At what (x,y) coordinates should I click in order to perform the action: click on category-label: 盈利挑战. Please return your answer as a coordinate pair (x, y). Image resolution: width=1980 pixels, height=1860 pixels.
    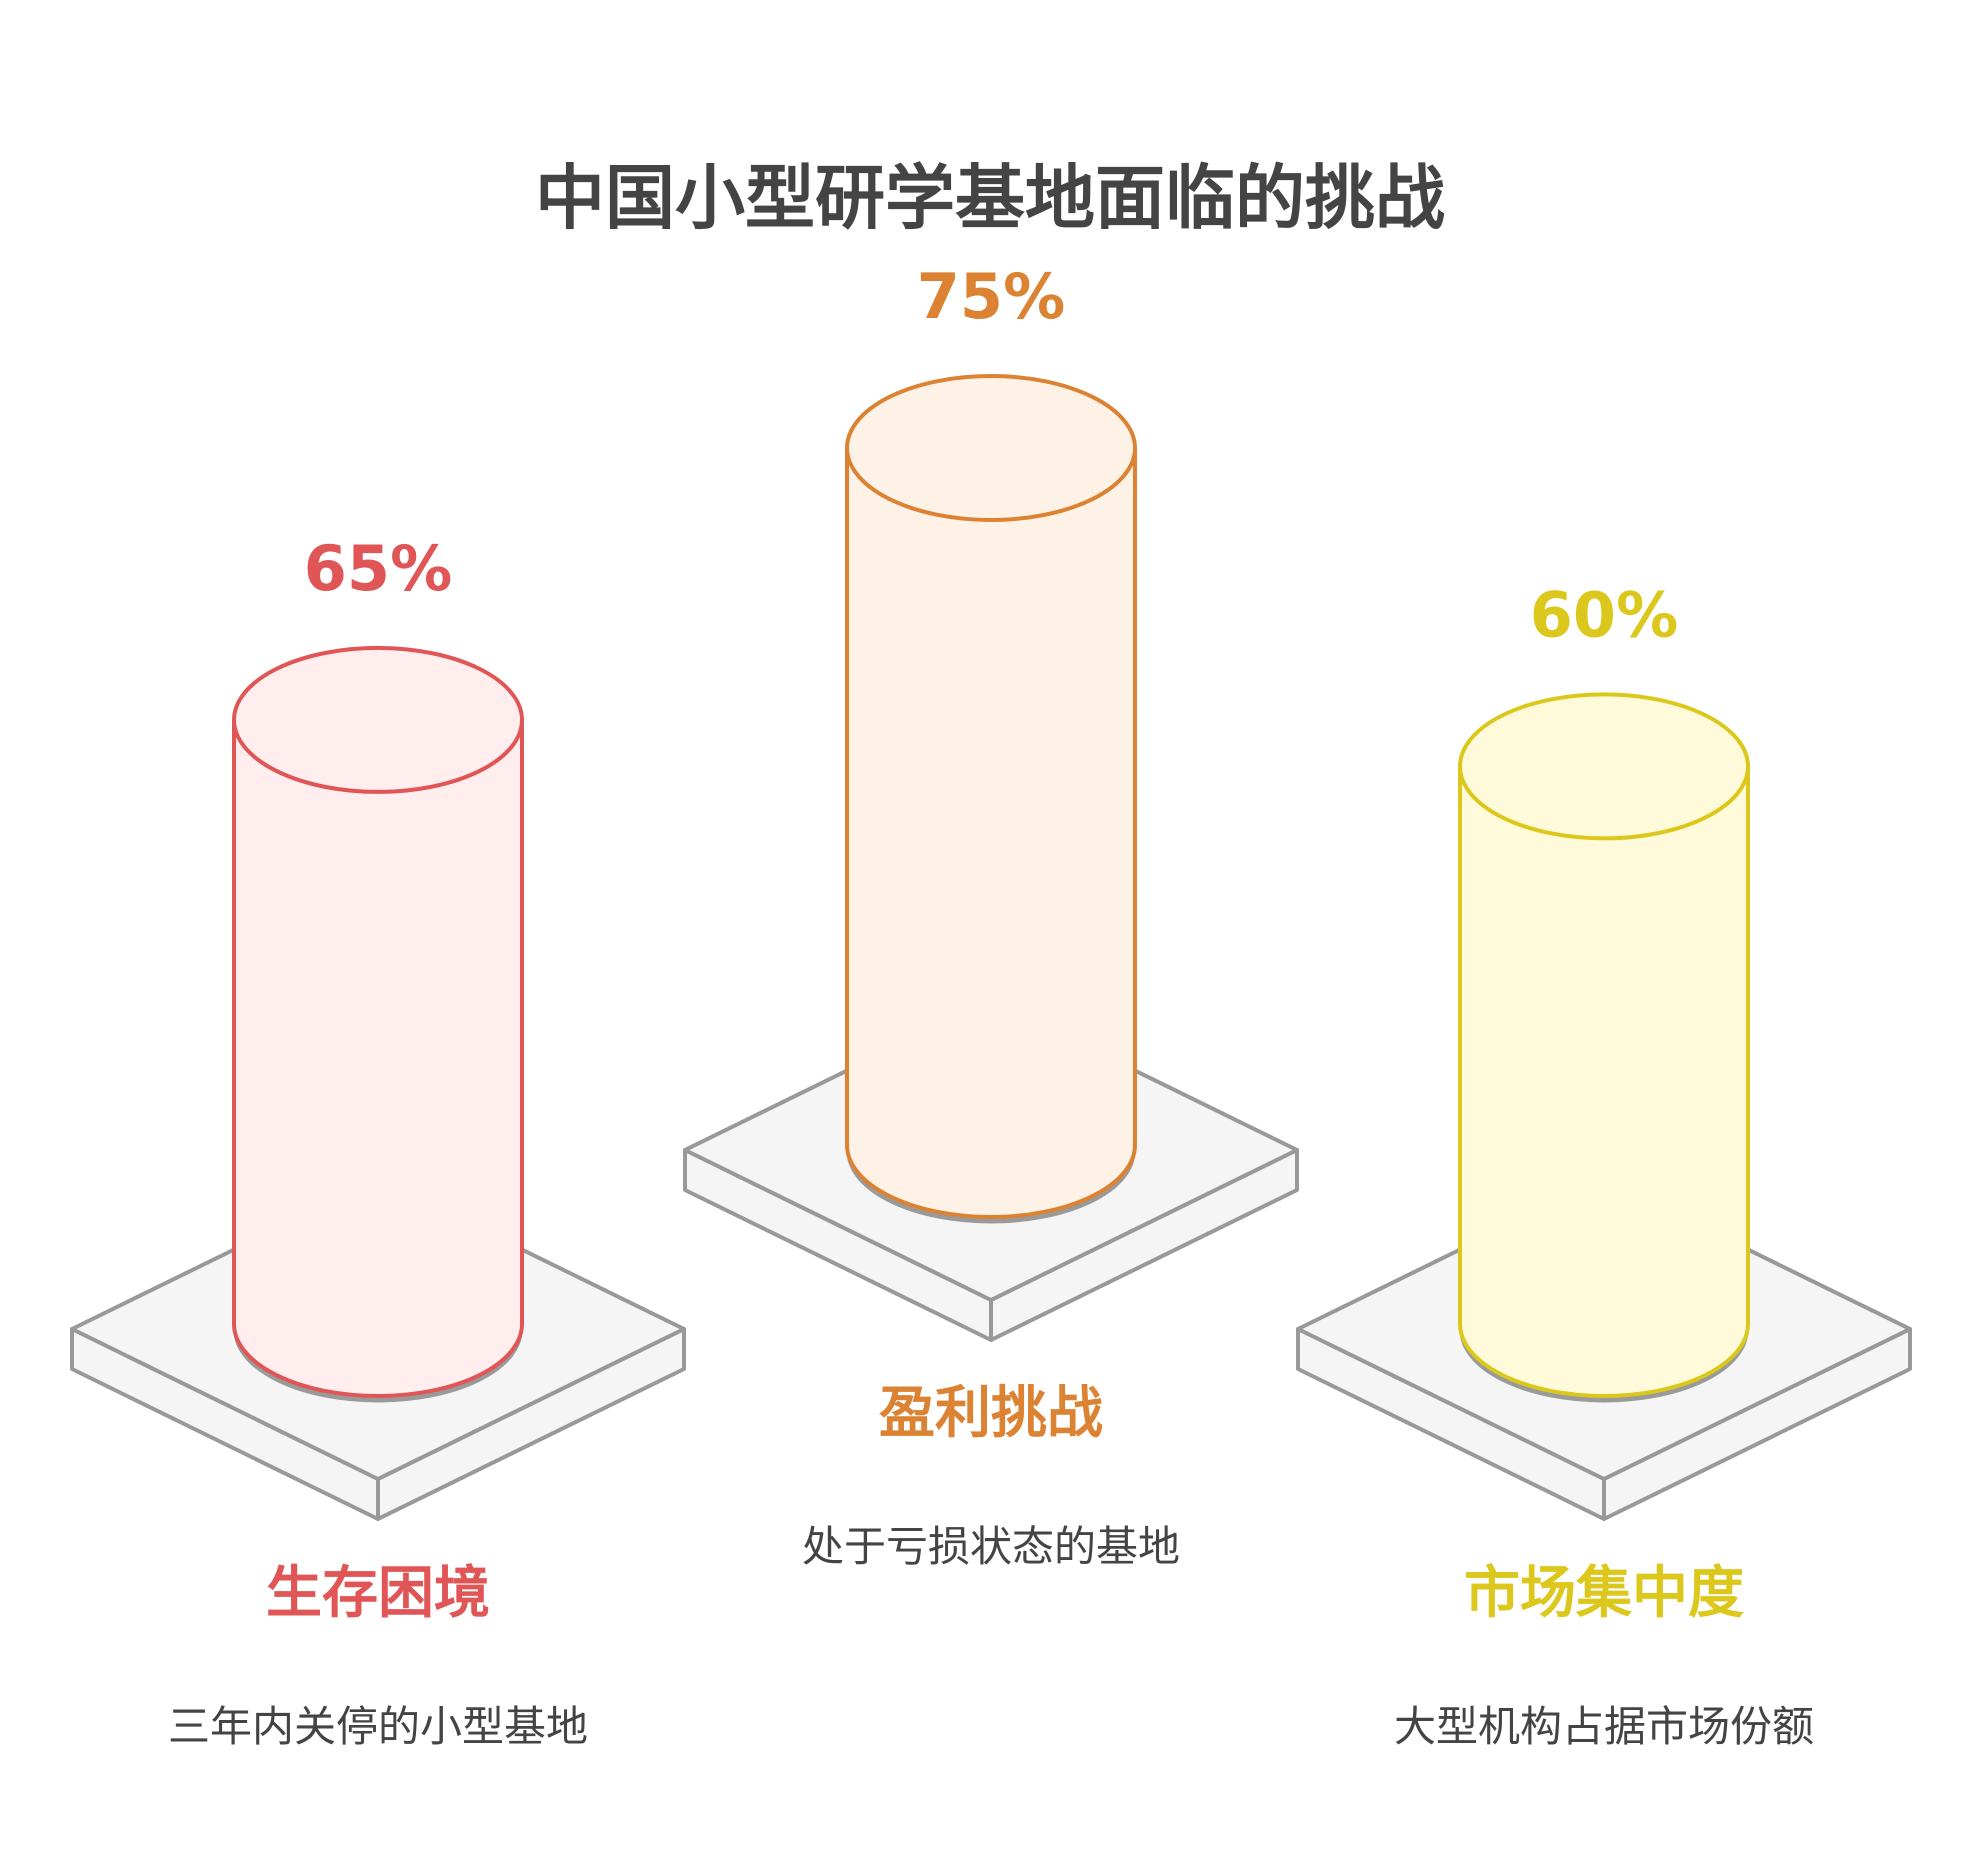
    Looking at the image, I should click on (991, 1413).